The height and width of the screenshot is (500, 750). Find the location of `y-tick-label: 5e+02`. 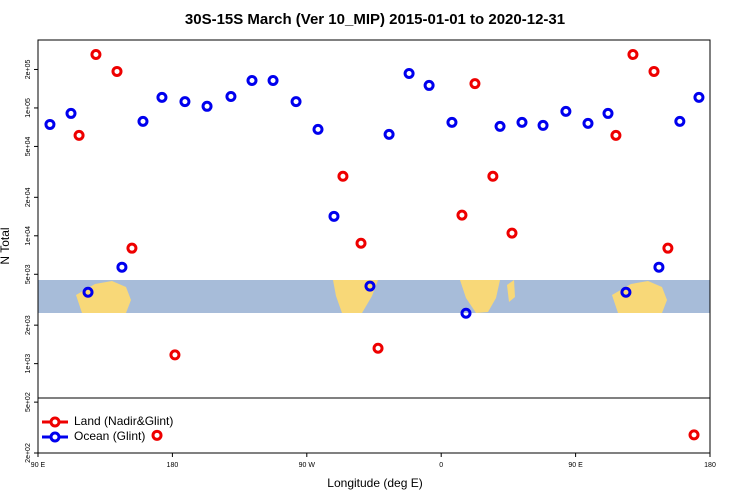

y-tick-label: 5e+02 is located at coordinates (28, 402).